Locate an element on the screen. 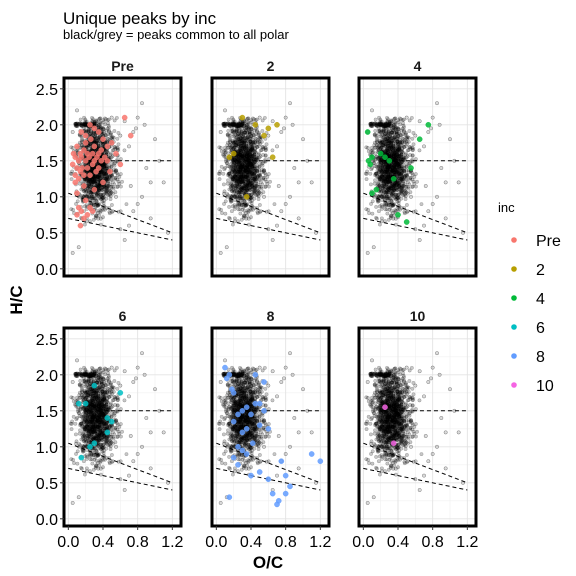  facet-6: 6 is located at coordinates (122, 417).